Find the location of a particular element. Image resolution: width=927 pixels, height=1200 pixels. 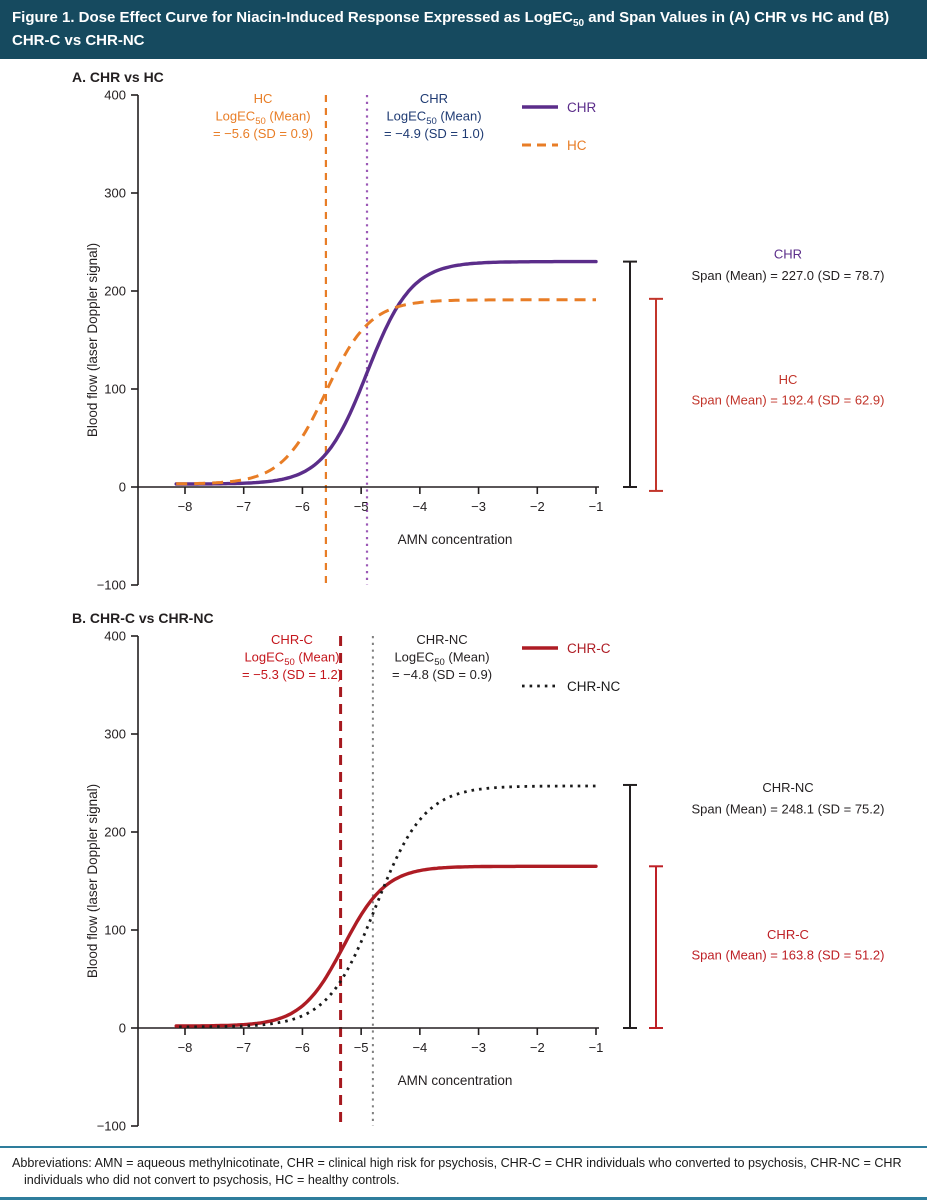

series-CHR-C is located at coordinates (386, 946).